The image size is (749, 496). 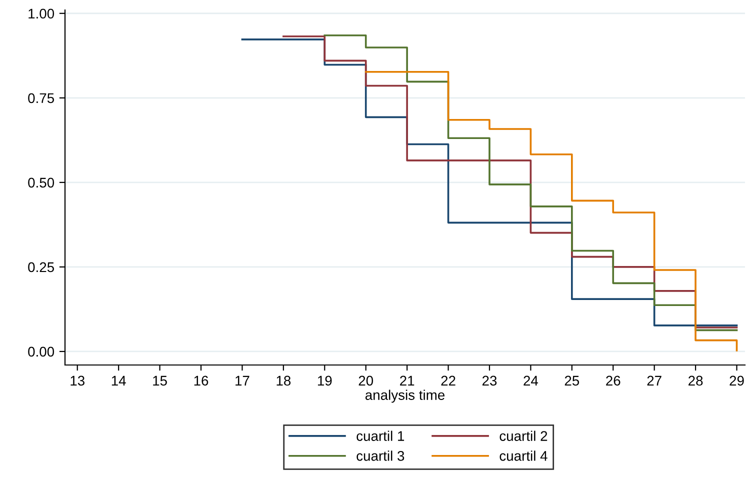 I want to click on x-tick-label: 24, so click(x=531, y=381).